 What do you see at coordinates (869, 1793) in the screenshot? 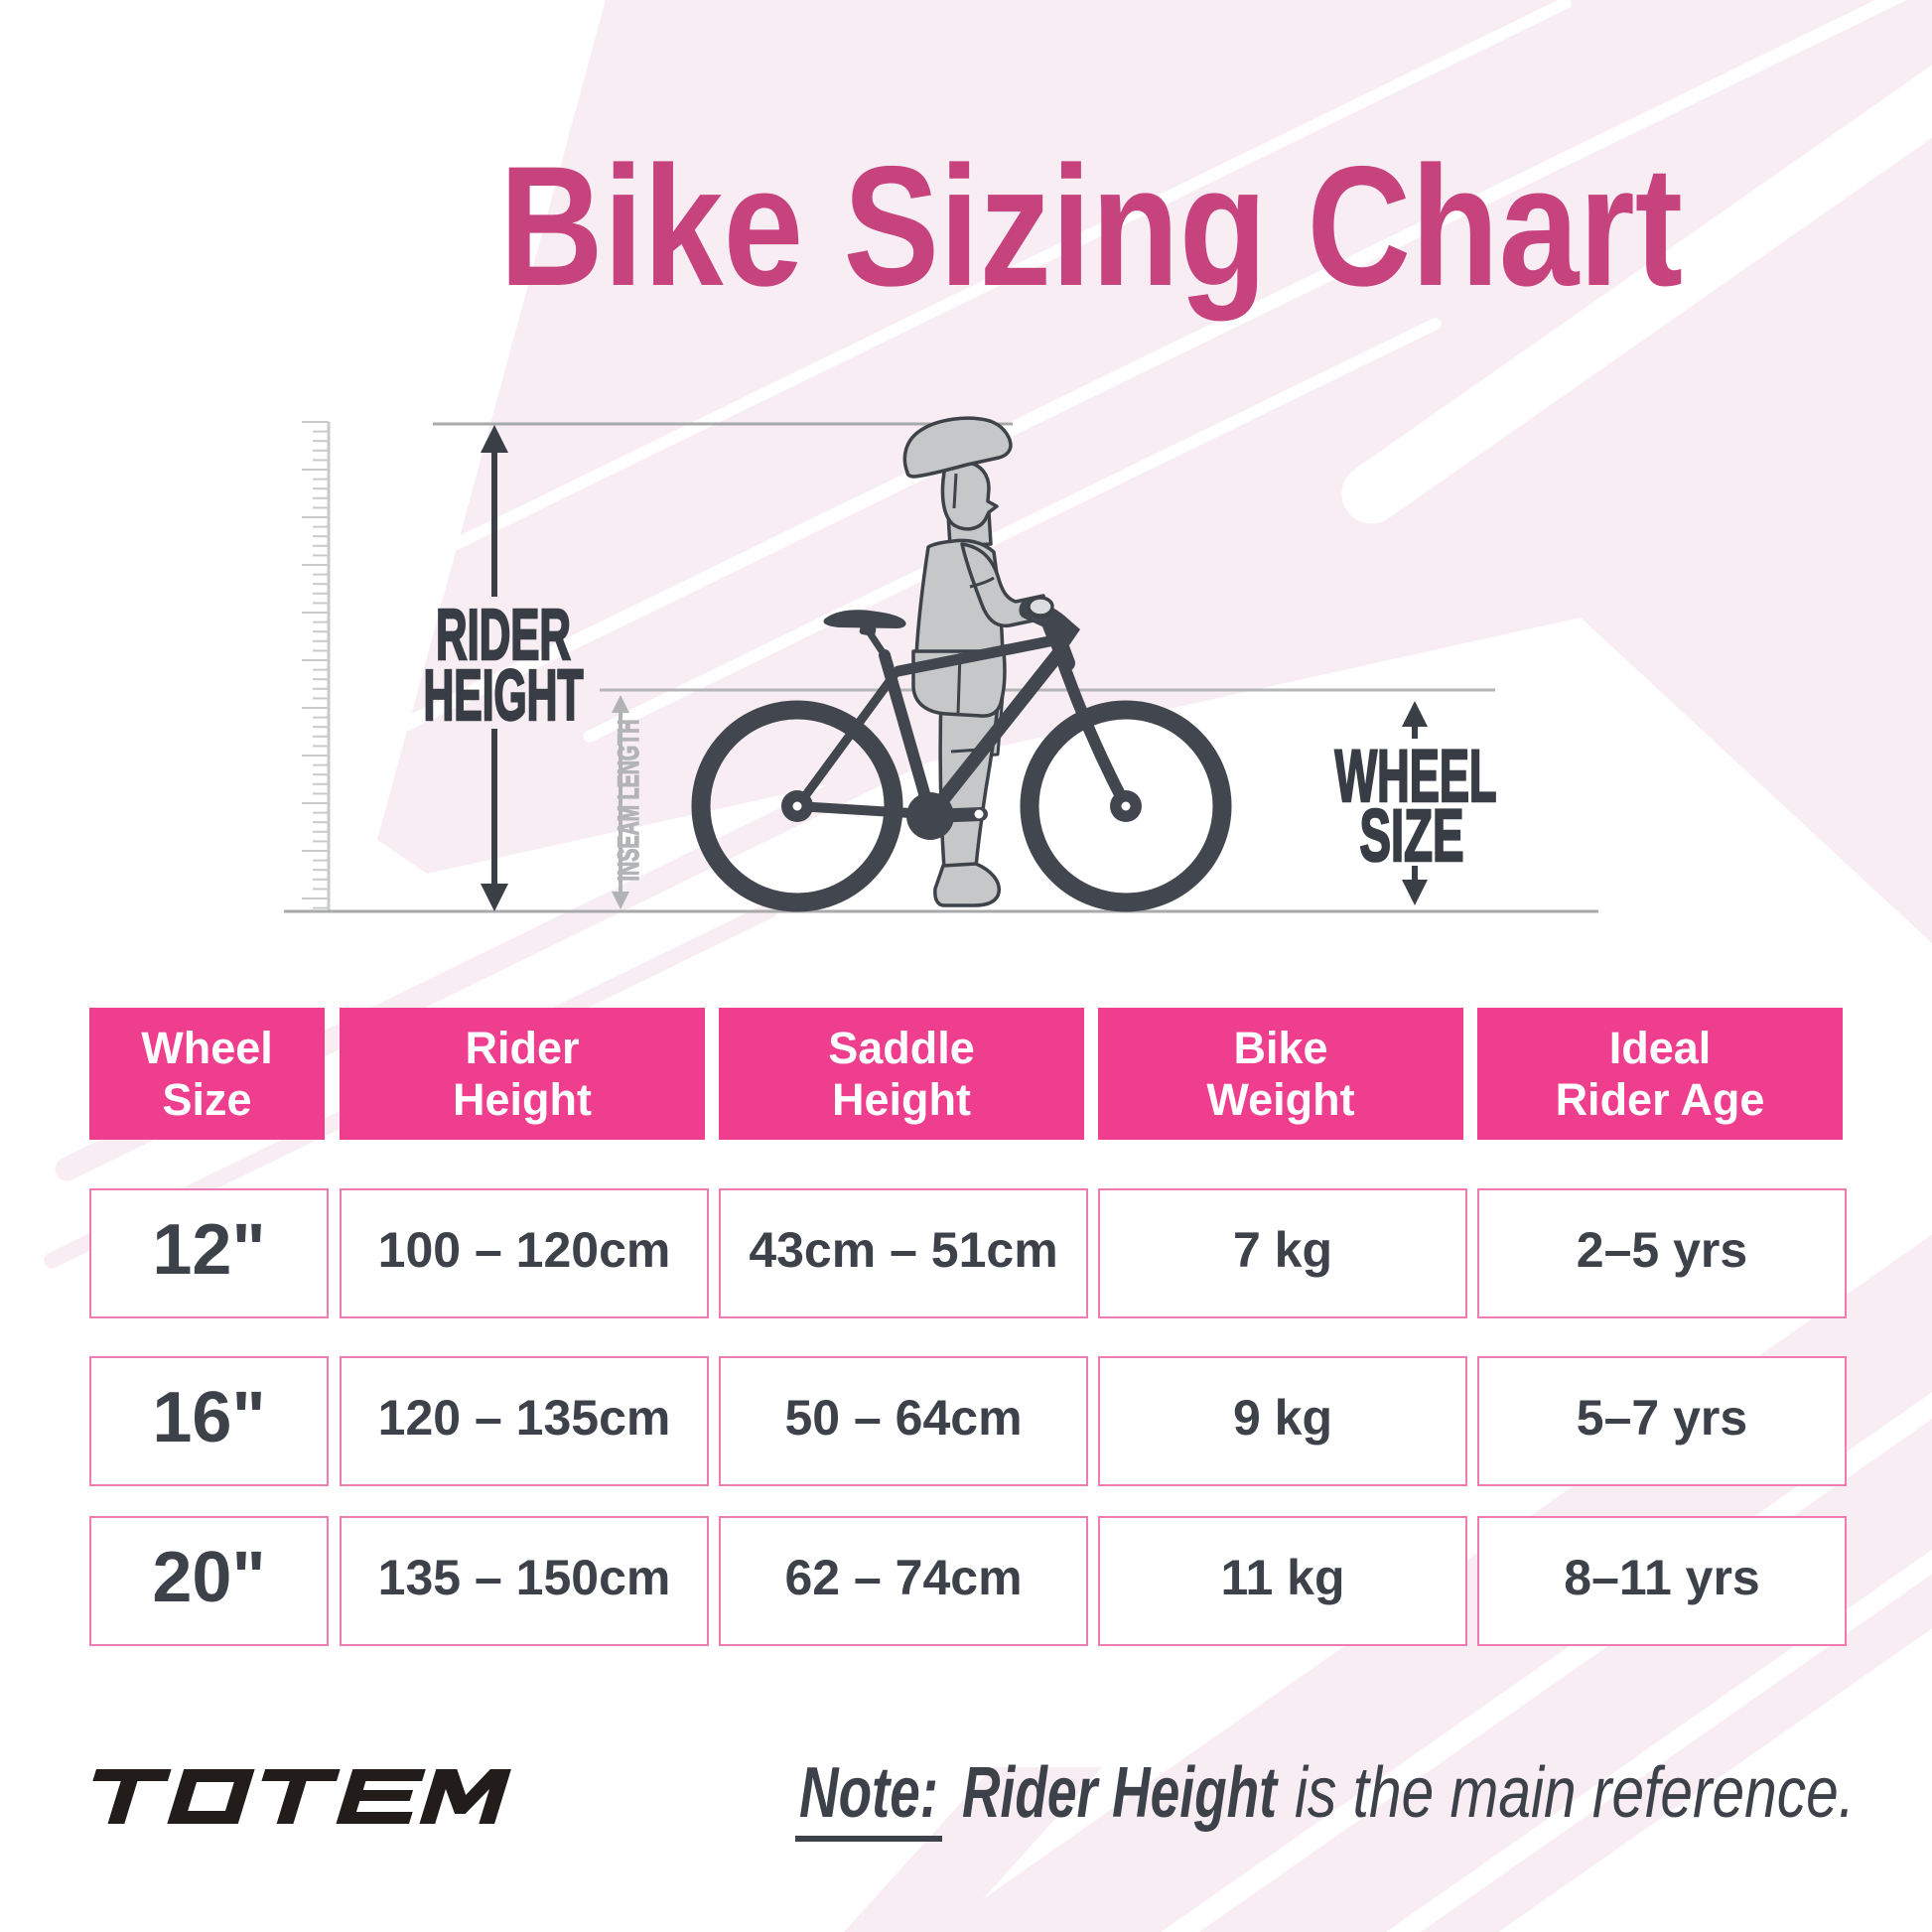
I see `svg-text: Note:` at bounding box center [869, 1793].